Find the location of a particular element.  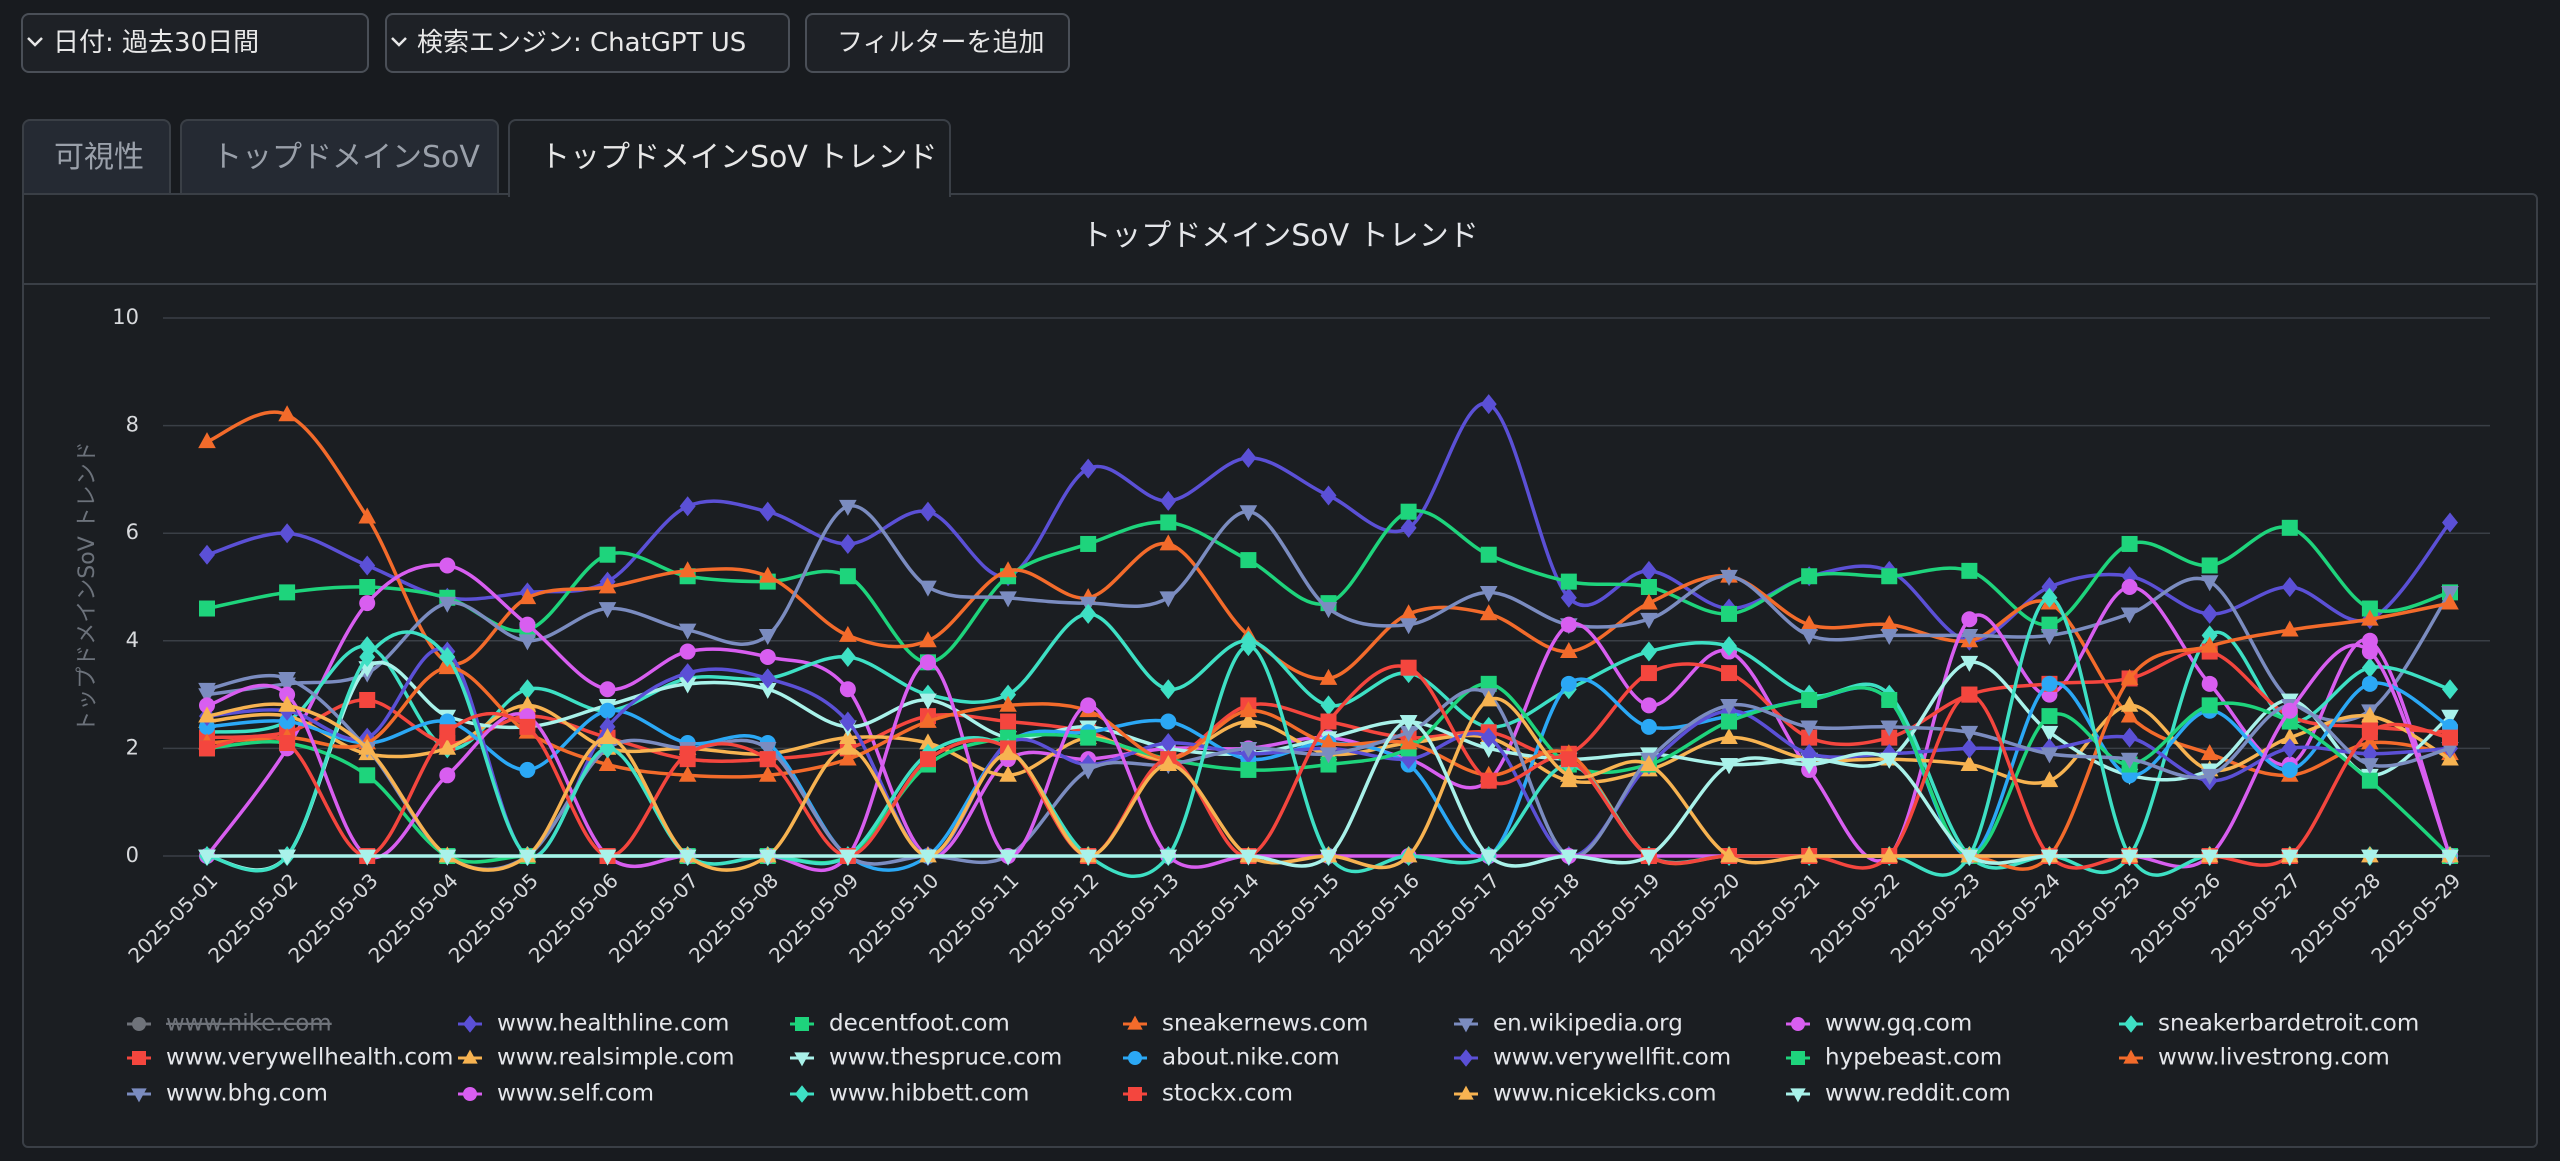

add-filter: フィルターを追加 is located at coordinates (937, 43).